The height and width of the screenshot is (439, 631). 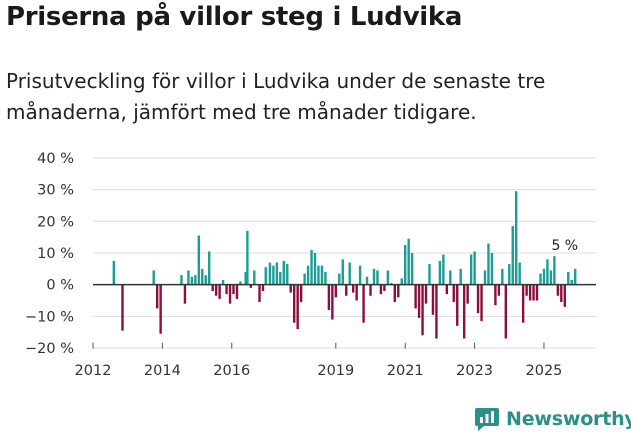 What do you see at coordinates (474, 371) in the screenshot?
I see `x-tick-label: 2023` at bounding box center [474, 371].